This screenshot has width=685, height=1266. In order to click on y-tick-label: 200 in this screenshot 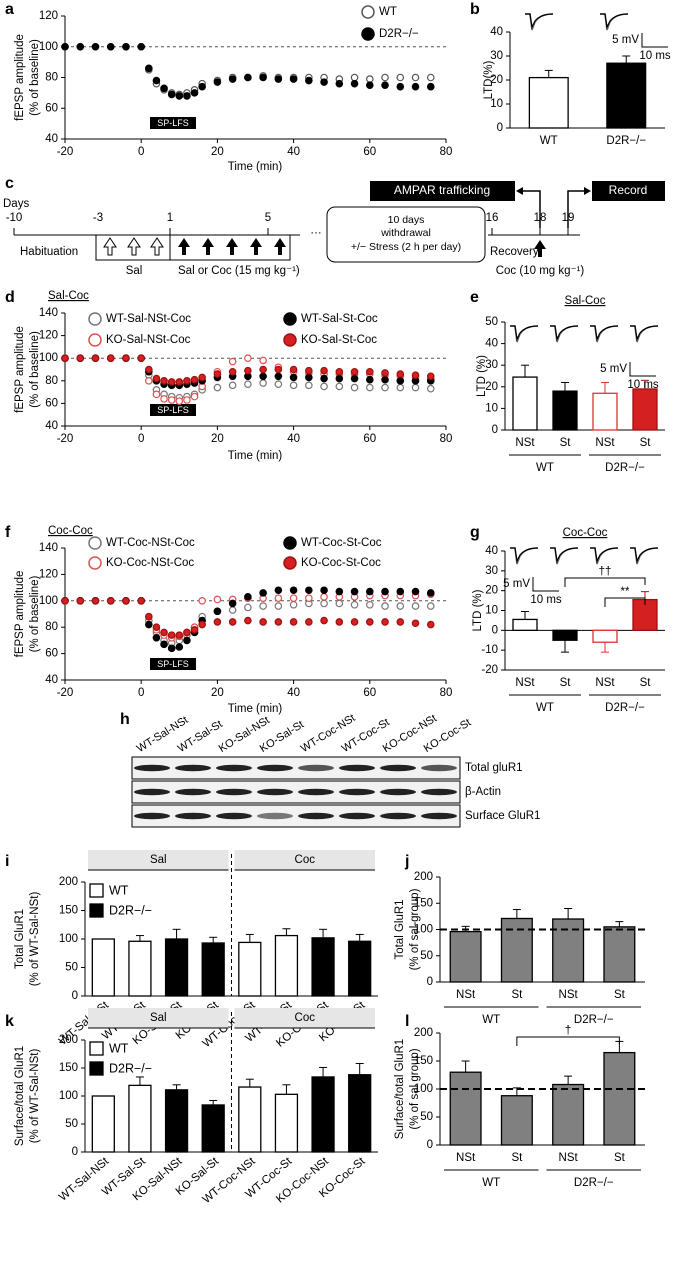, I will do `click(423, 877)`.